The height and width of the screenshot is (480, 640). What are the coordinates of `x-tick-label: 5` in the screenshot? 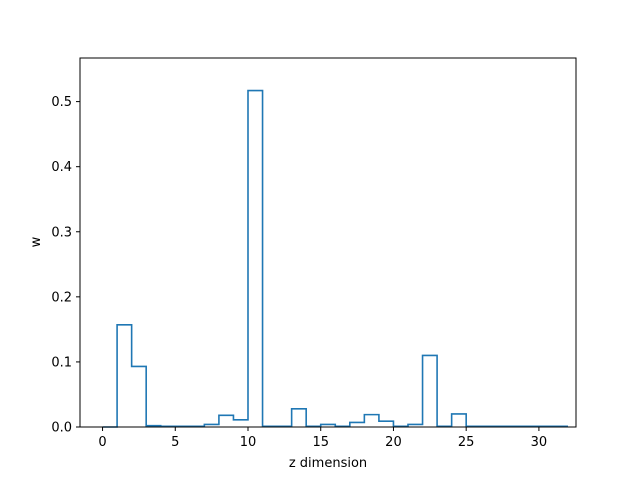 It's located at (175, 442).